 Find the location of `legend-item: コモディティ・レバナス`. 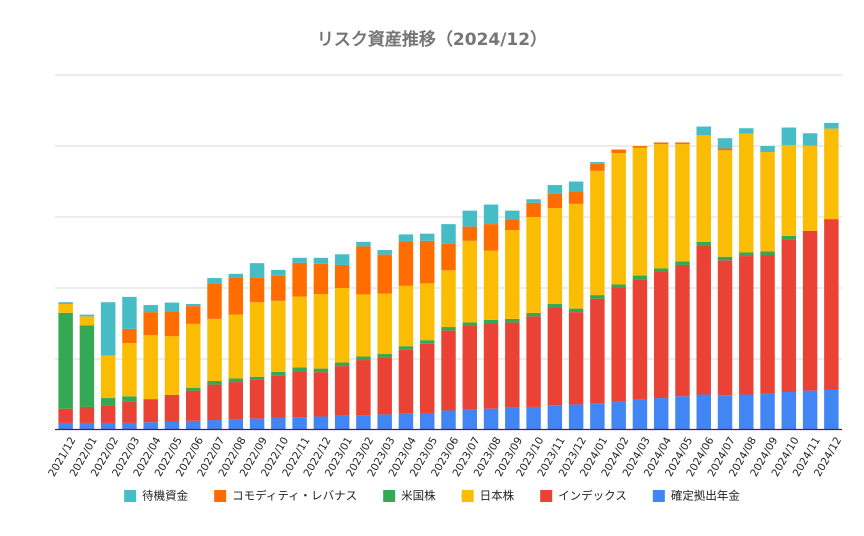

legend-item: コモディティ・レバナス is located at coordinates (285, 496).